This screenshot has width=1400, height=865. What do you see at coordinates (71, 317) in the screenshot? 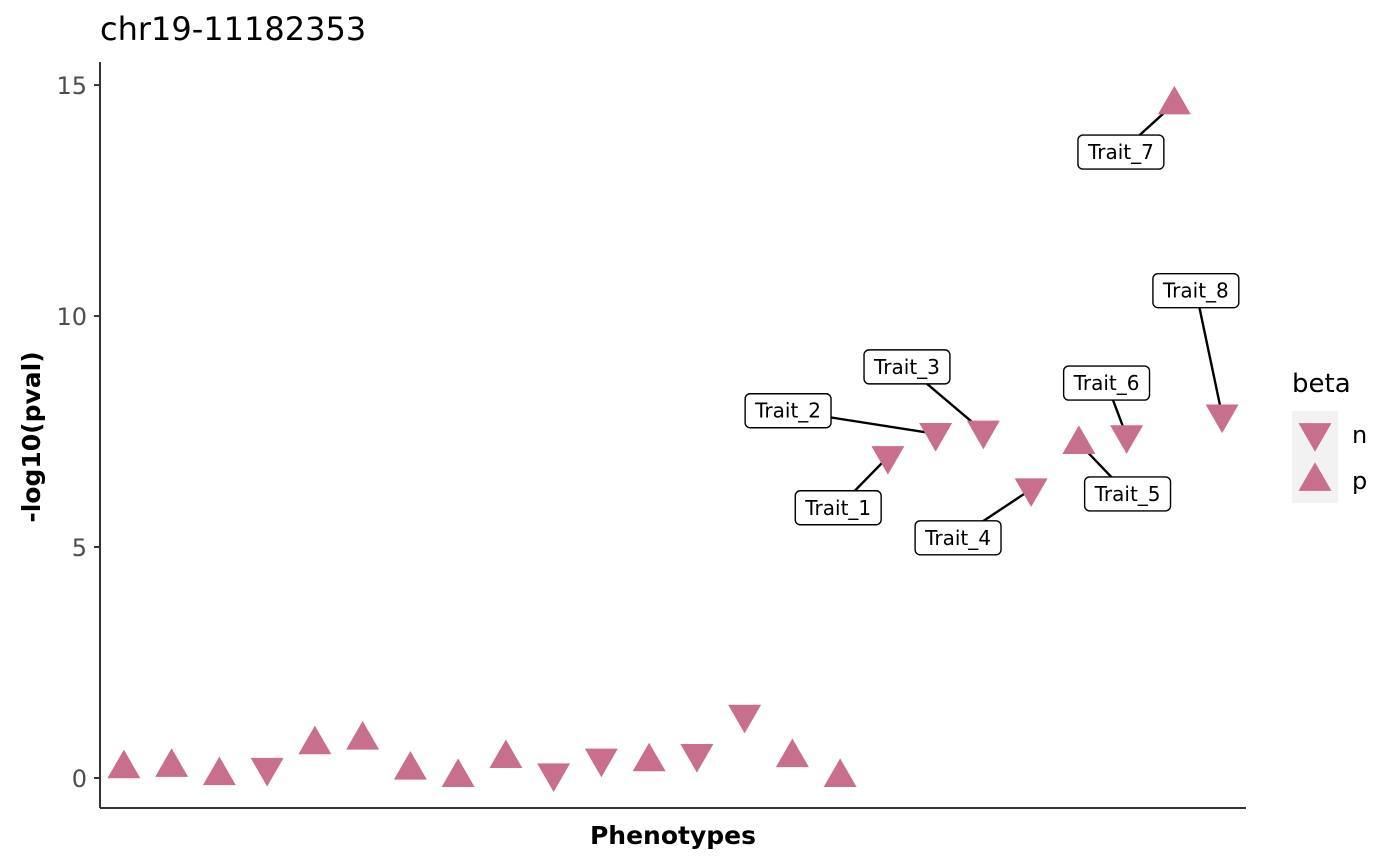
I see `y-tick-label: 10` at bounding box center [71, 317].